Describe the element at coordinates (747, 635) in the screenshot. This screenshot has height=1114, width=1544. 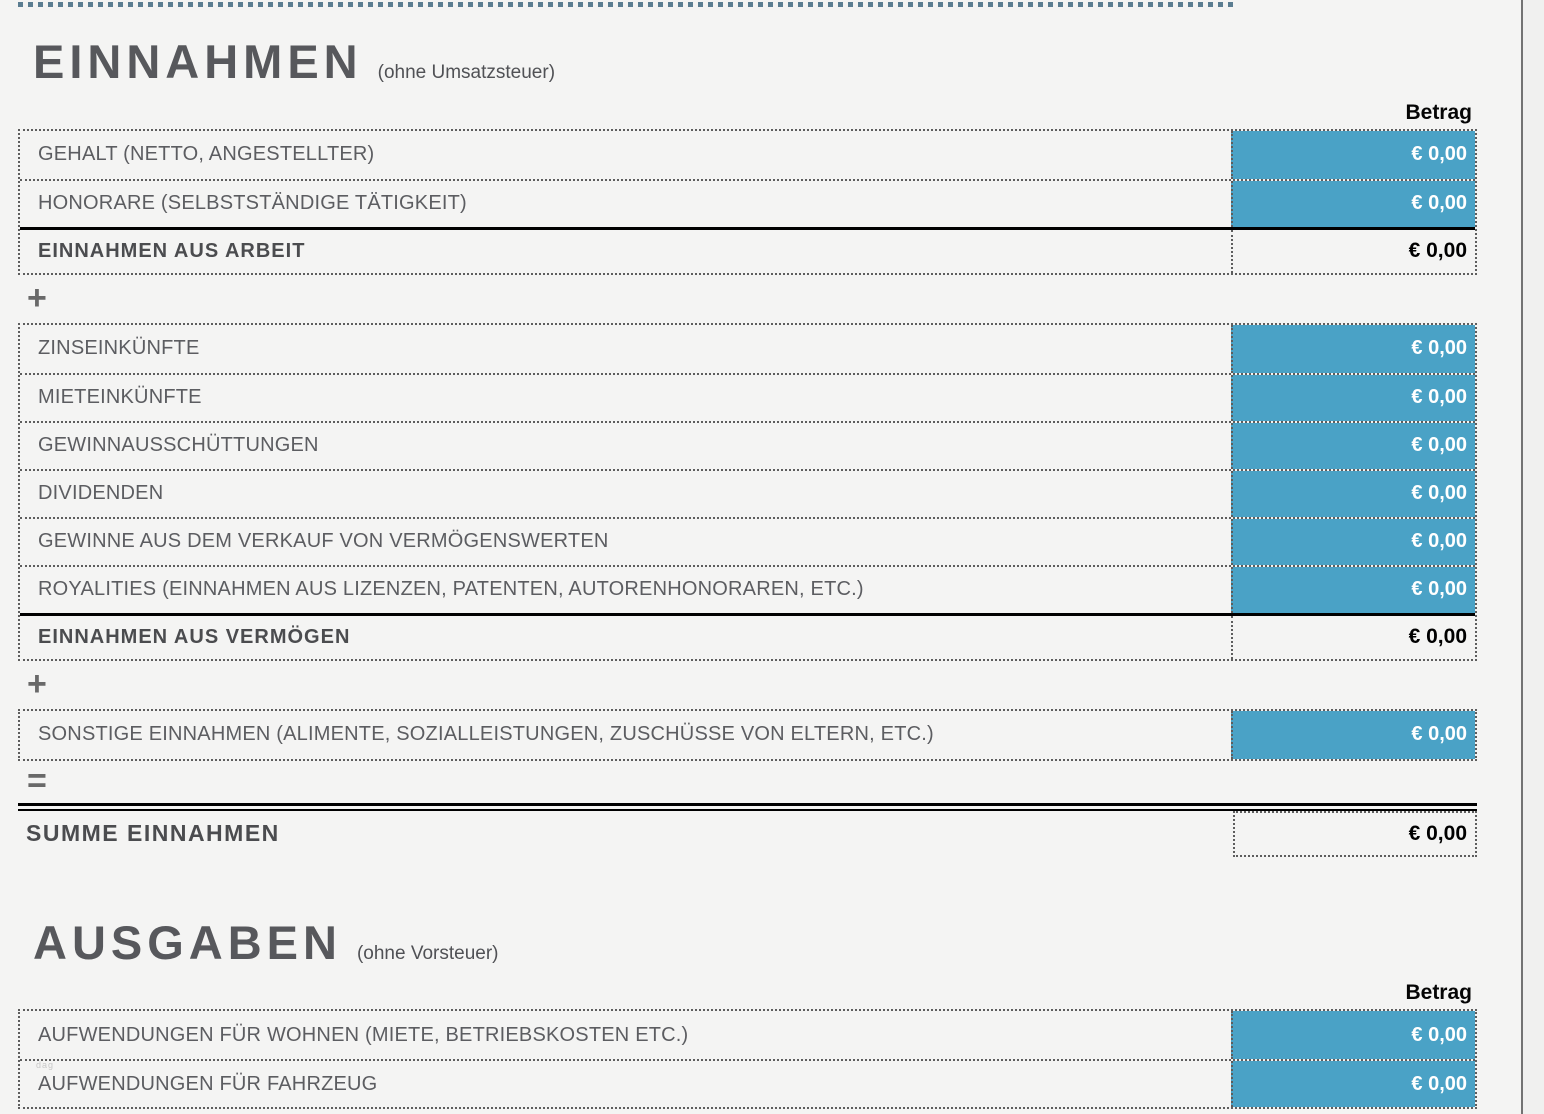
I see `subtotal-row: EINNAHMEN AUS VERMÖGEN € 0,00` at that location.